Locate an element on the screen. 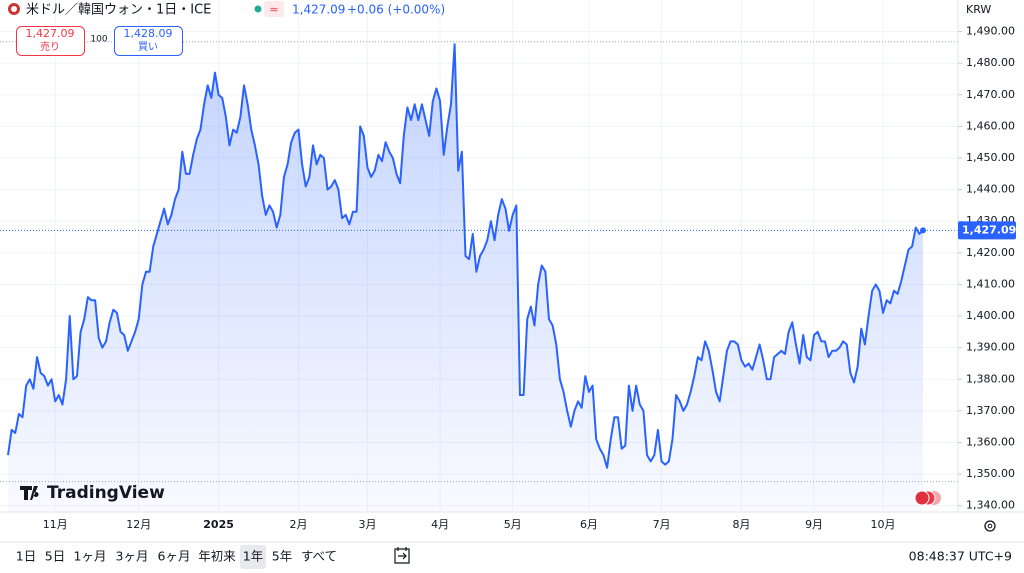  brand-icon is located at coordinates (29, 493).